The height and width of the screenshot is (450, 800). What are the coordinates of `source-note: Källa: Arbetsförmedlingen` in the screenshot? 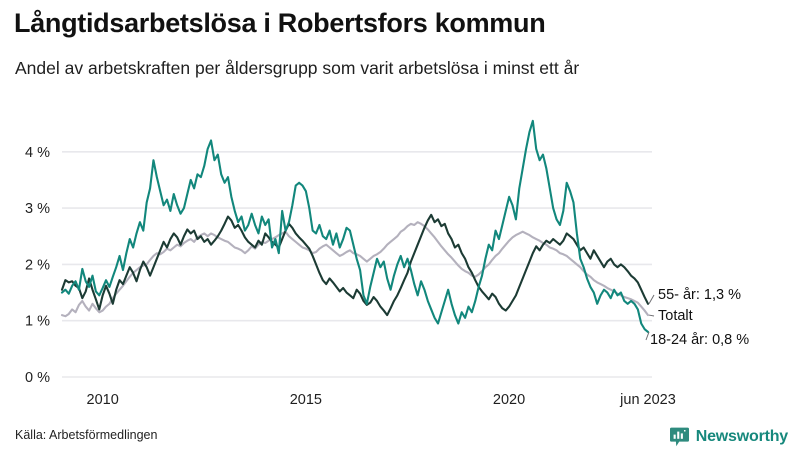 It's located at (86, 435).